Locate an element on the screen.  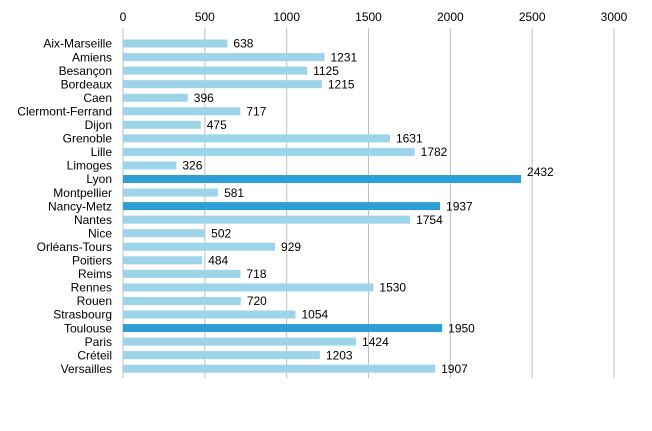
value-label: 326 is located at coordinates (192, 166).